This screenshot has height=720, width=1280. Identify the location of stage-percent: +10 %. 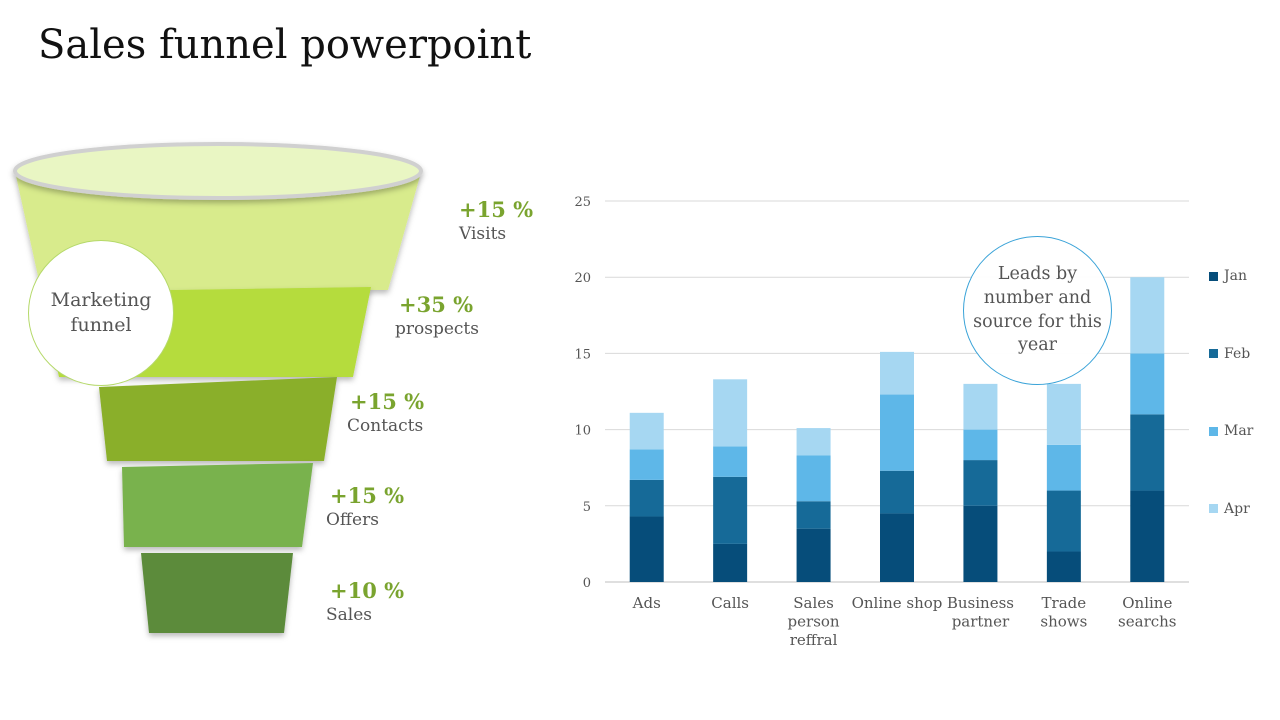
(367, 590).